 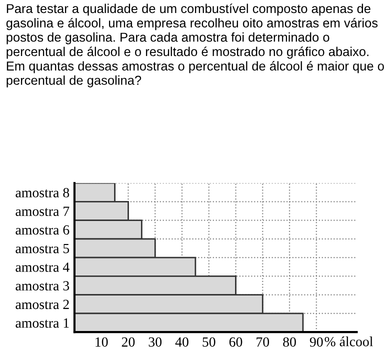 What do you see at coordinates (128, 342) in the screenshot?
I see `x-tick-label: 20` at bounding box center [128, 342].